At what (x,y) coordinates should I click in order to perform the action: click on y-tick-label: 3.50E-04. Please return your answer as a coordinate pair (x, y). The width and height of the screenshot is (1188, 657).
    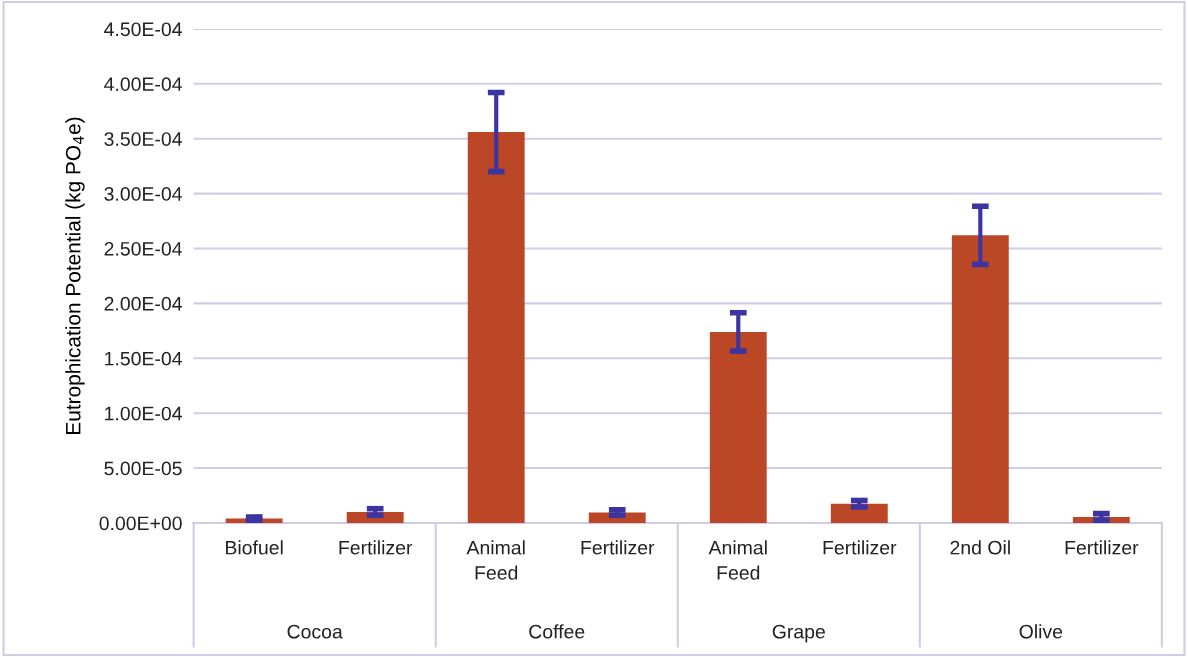
    Looking at the image, I should click on (143, 139).